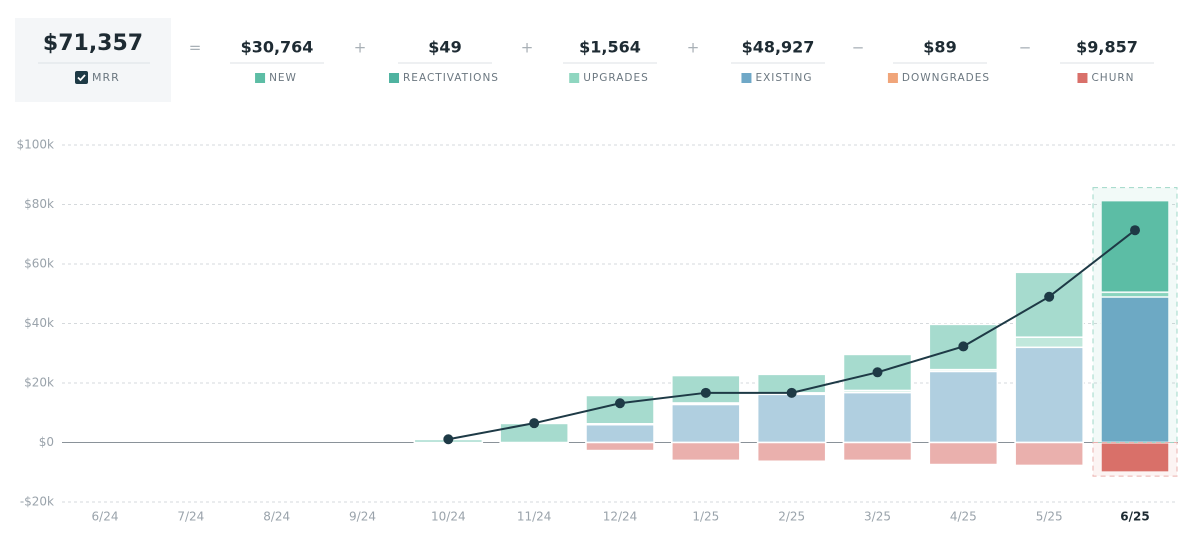 This screenshot has height=556, width=1200. What do you see at coordinates (105, 517) in the screenshot?
I see `x-tick-label: 6/24` at bounding box center [105, 517].